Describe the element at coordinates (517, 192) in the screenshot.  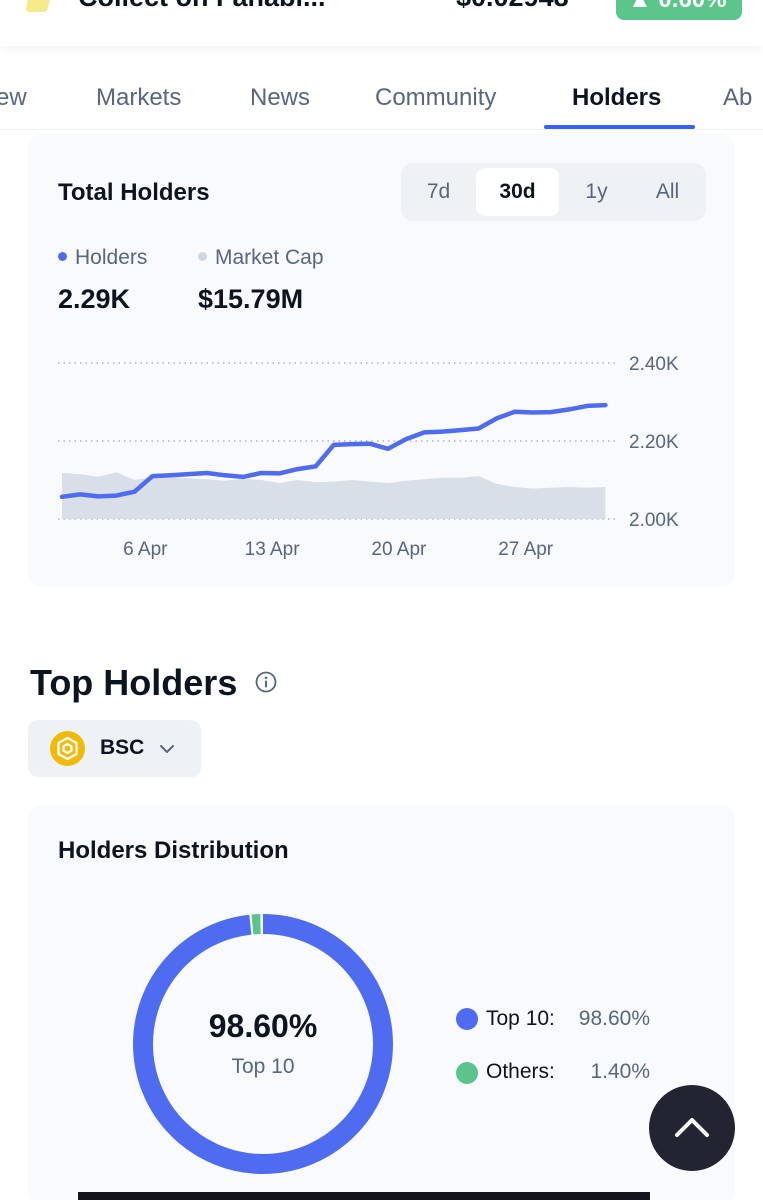
I see `range-30d-button: 30d` at that location.